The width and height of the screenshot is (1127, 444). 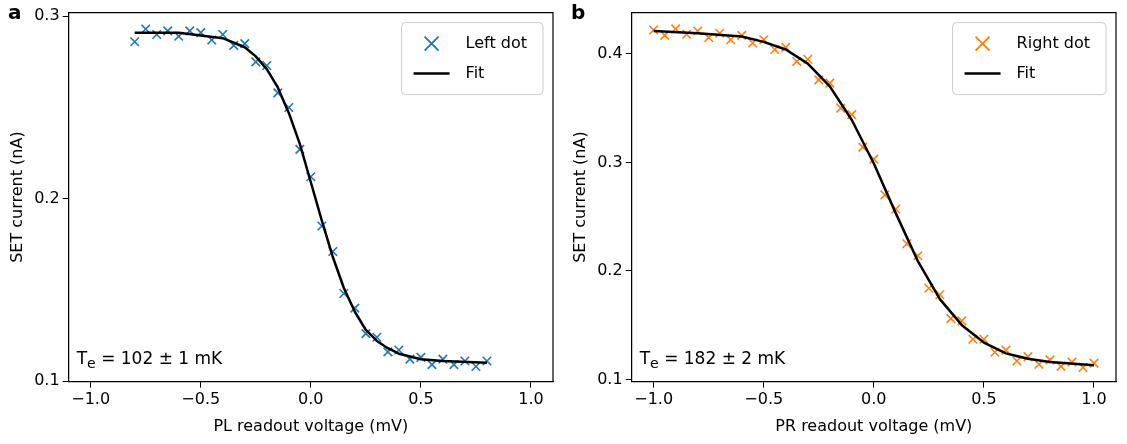 I want to click on chart-title: b, so click(x=578, y=12).